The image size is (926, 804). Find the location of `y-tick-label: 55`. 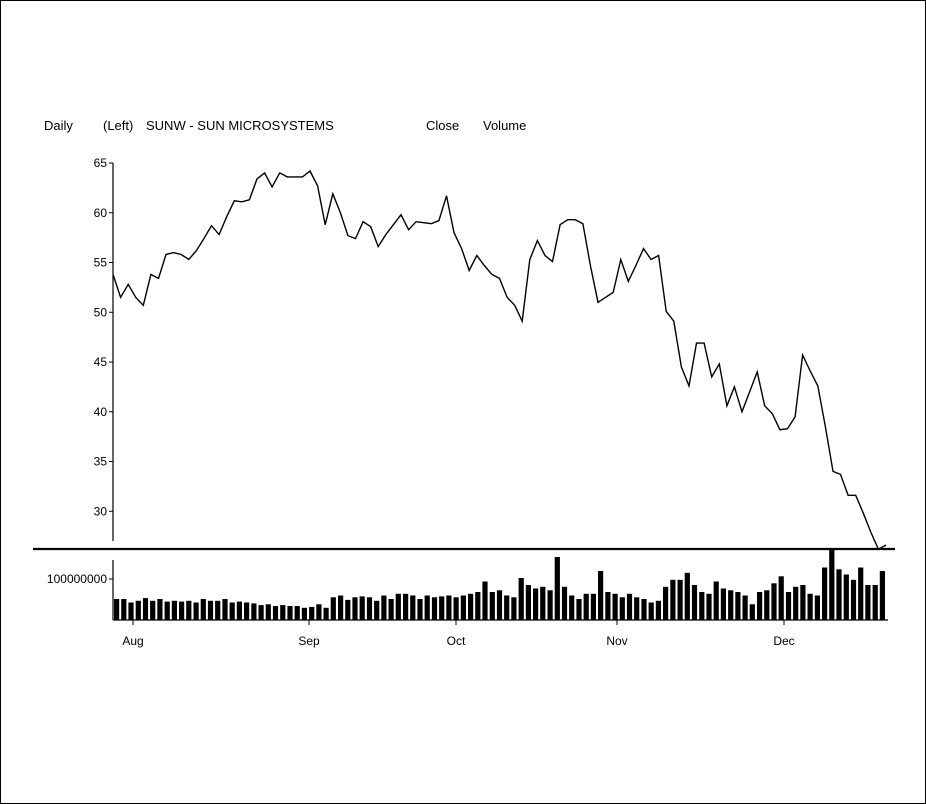

y-tick-label: 55 is located at coordinates (101, 263).